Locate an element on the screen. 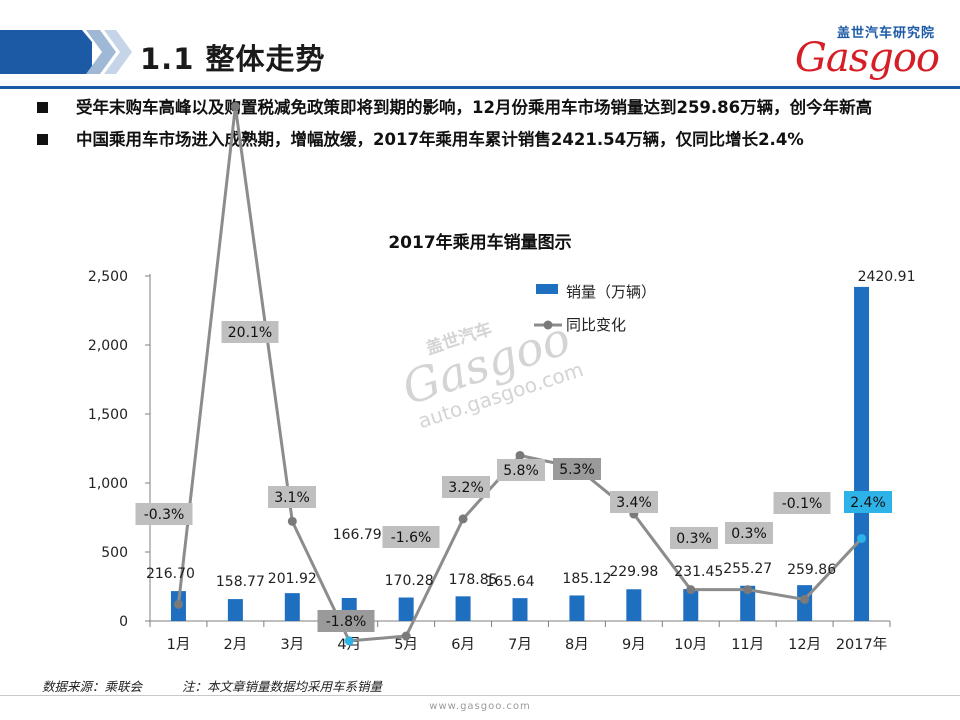  line-value-label: 5.8% is located at coordinates (521, 471).